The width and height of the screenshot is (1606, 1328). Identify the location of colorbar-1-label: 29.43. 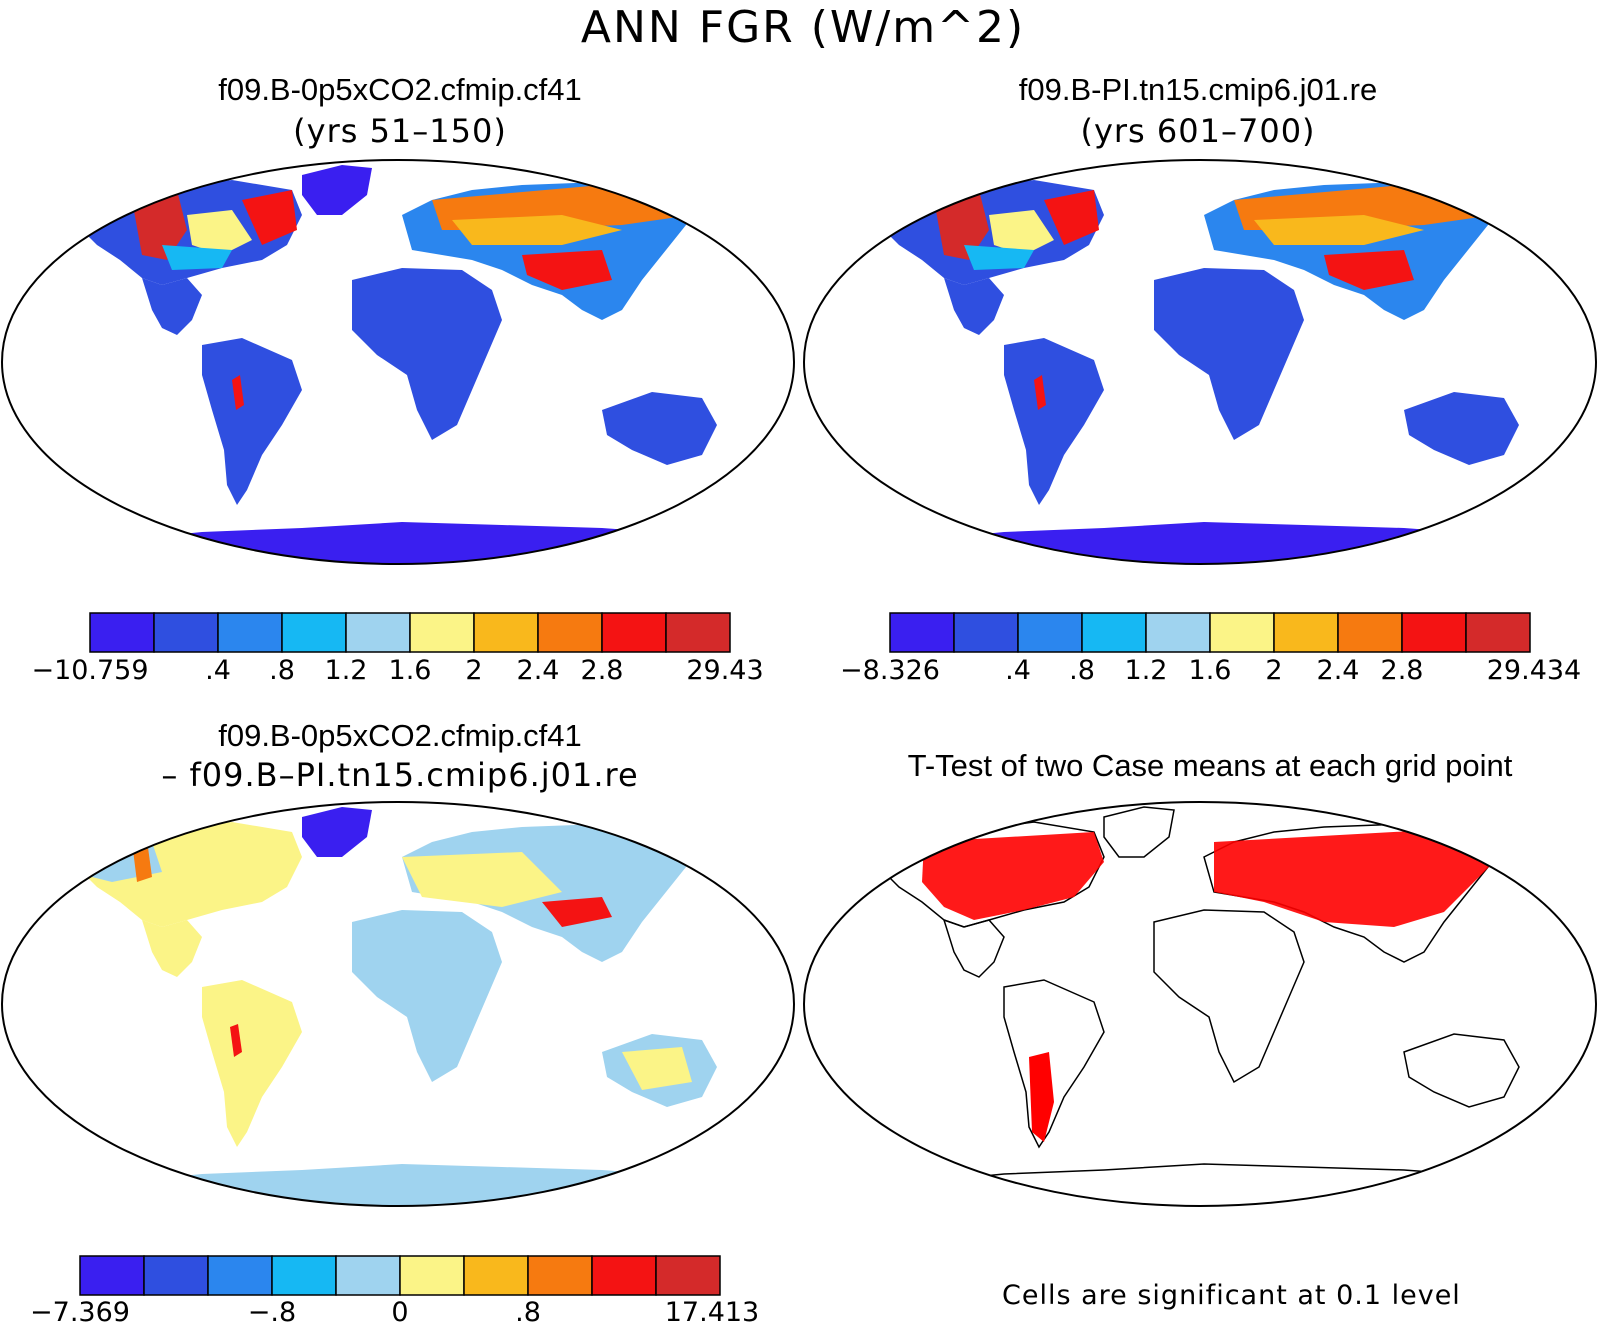
(725, 670).